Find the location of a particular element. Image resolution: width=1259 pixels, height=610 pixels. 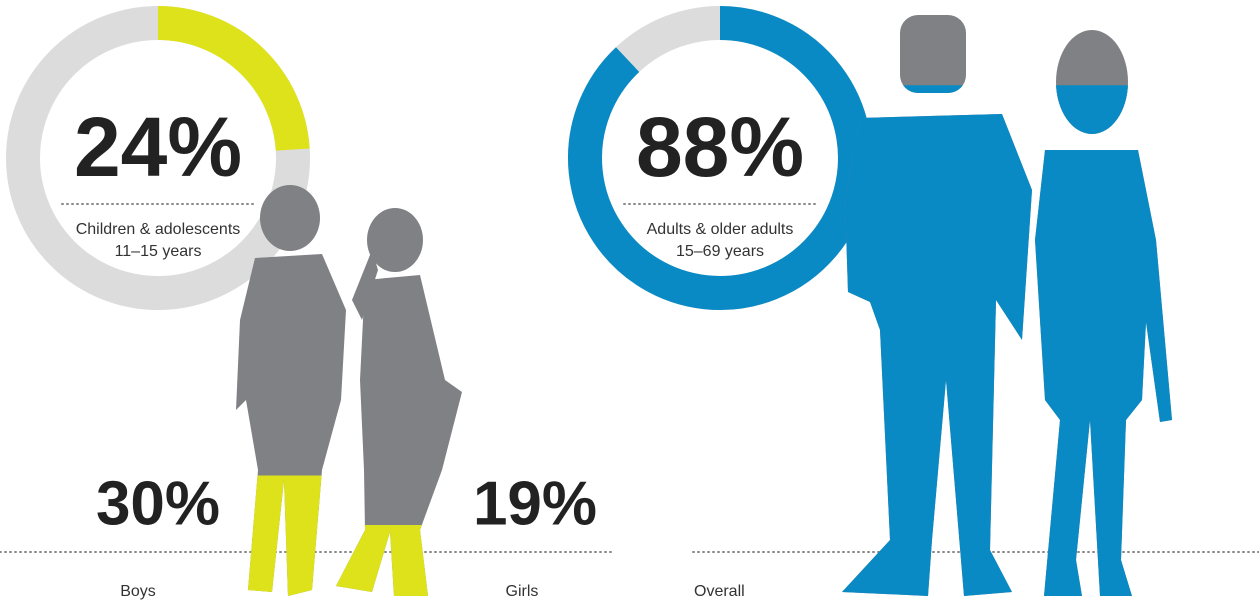

donut-sublabel: 11–15 years is located at coordinates (158, 251).